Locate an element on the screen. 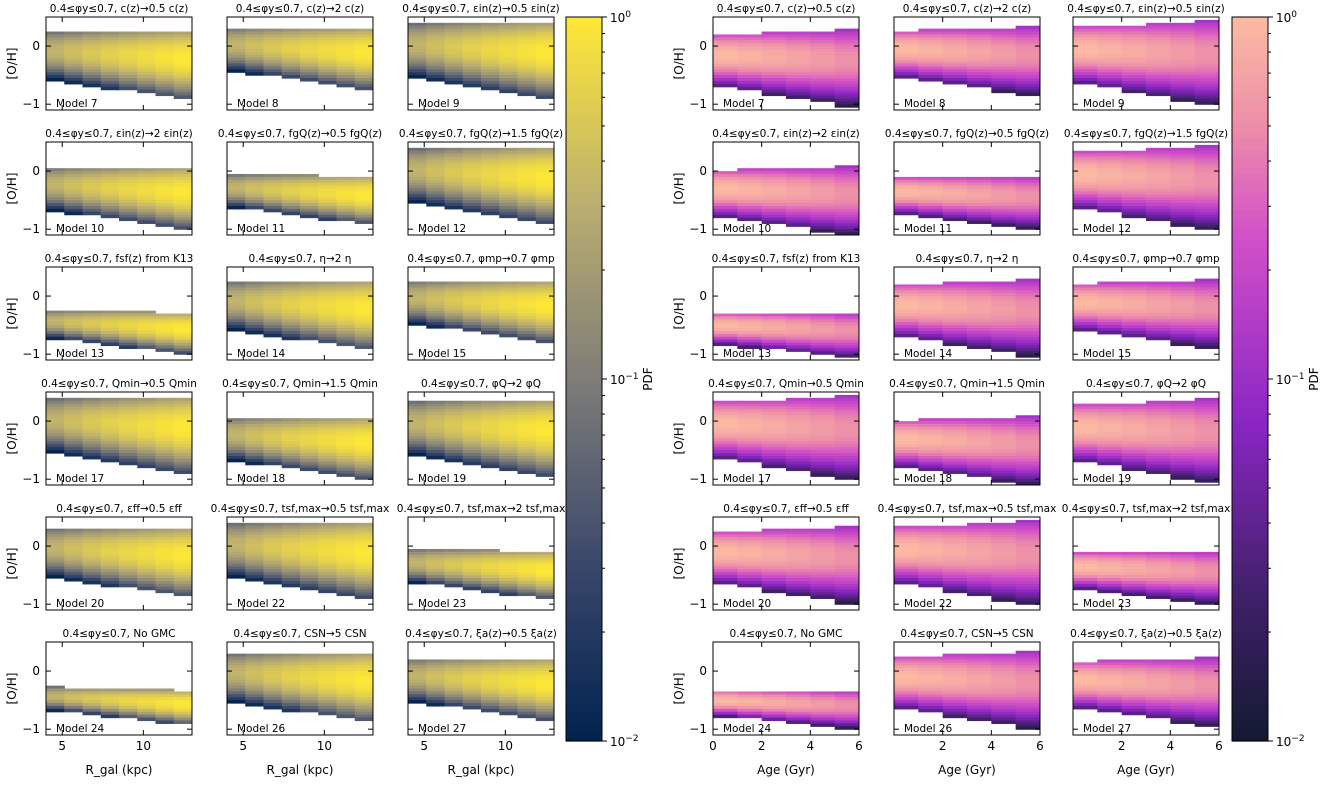 The height and width of the screenshot is (785, 1343). y-tick-label: −1 is located at coordinates (31, 354).